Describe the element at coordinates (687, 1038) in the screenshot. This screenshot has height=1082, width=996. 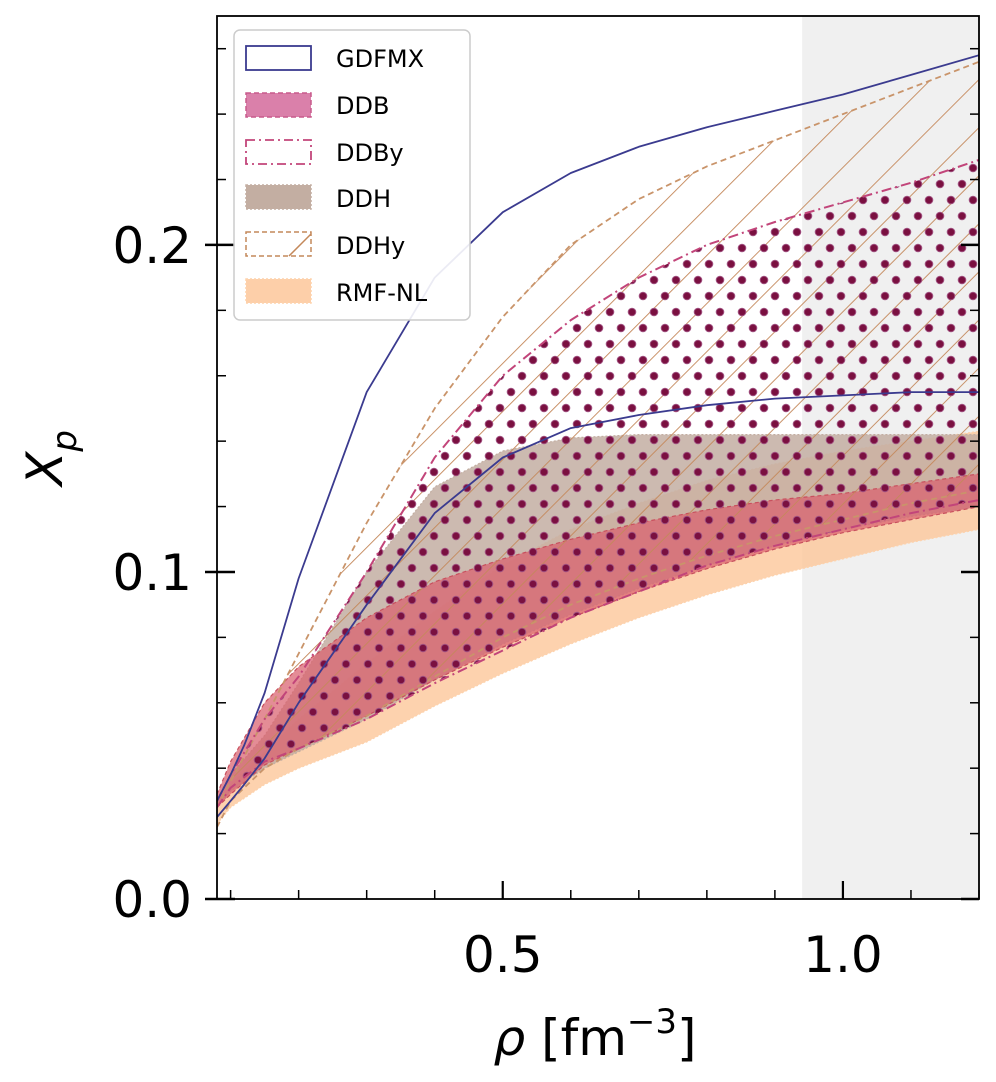
I see `x-axis-unit-close: ]` at that location.